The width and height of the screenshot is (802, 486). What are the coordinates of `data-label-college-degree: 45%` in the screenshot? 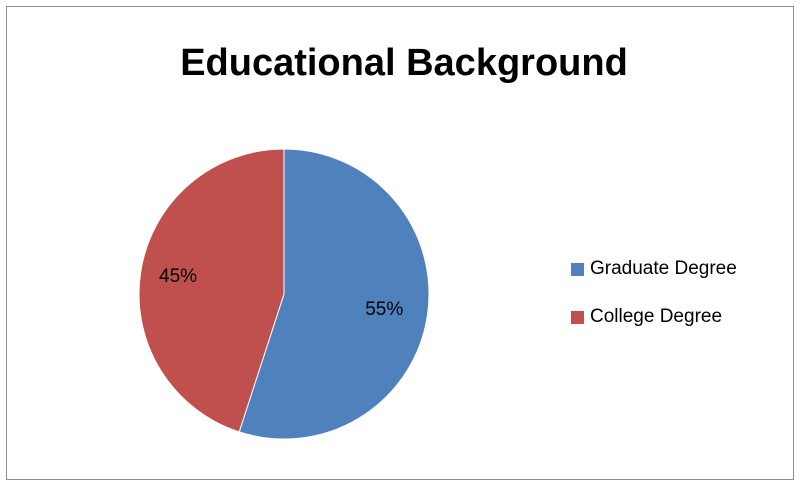 It's located at (178, 276).